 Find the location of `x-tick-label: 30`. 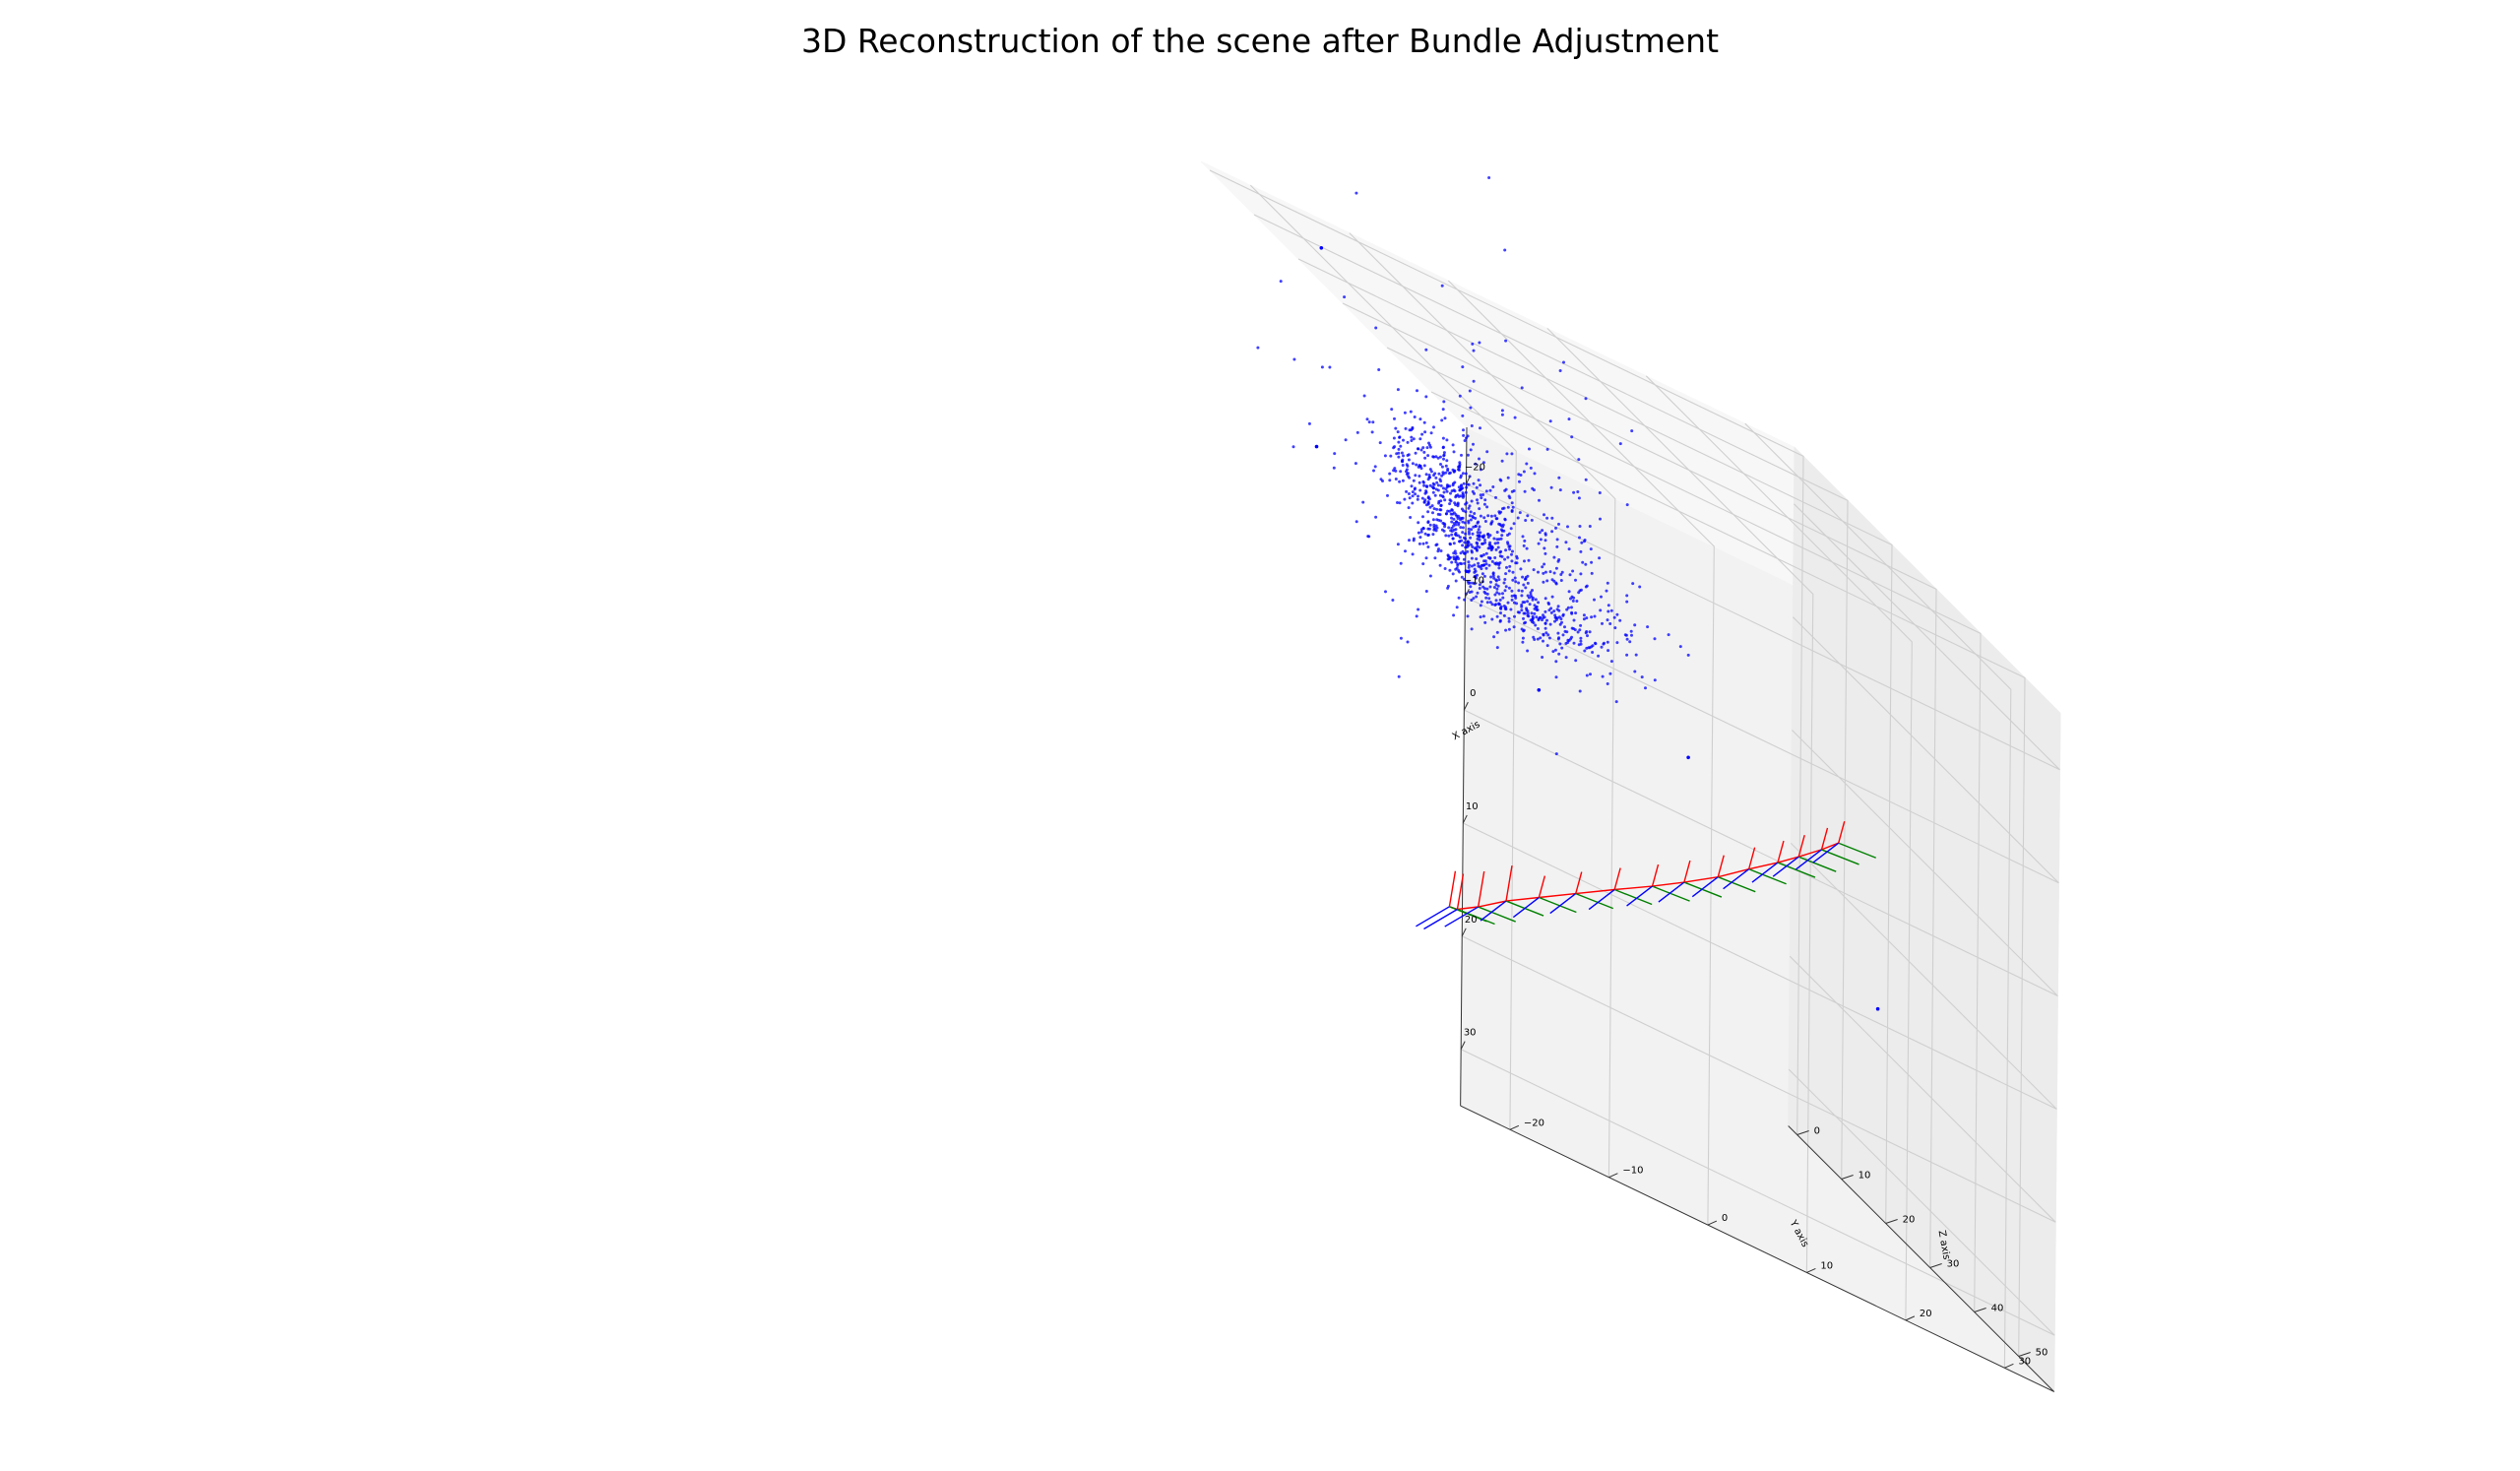

x-tick-label: 30 is located at coordinates (1470, 1033).